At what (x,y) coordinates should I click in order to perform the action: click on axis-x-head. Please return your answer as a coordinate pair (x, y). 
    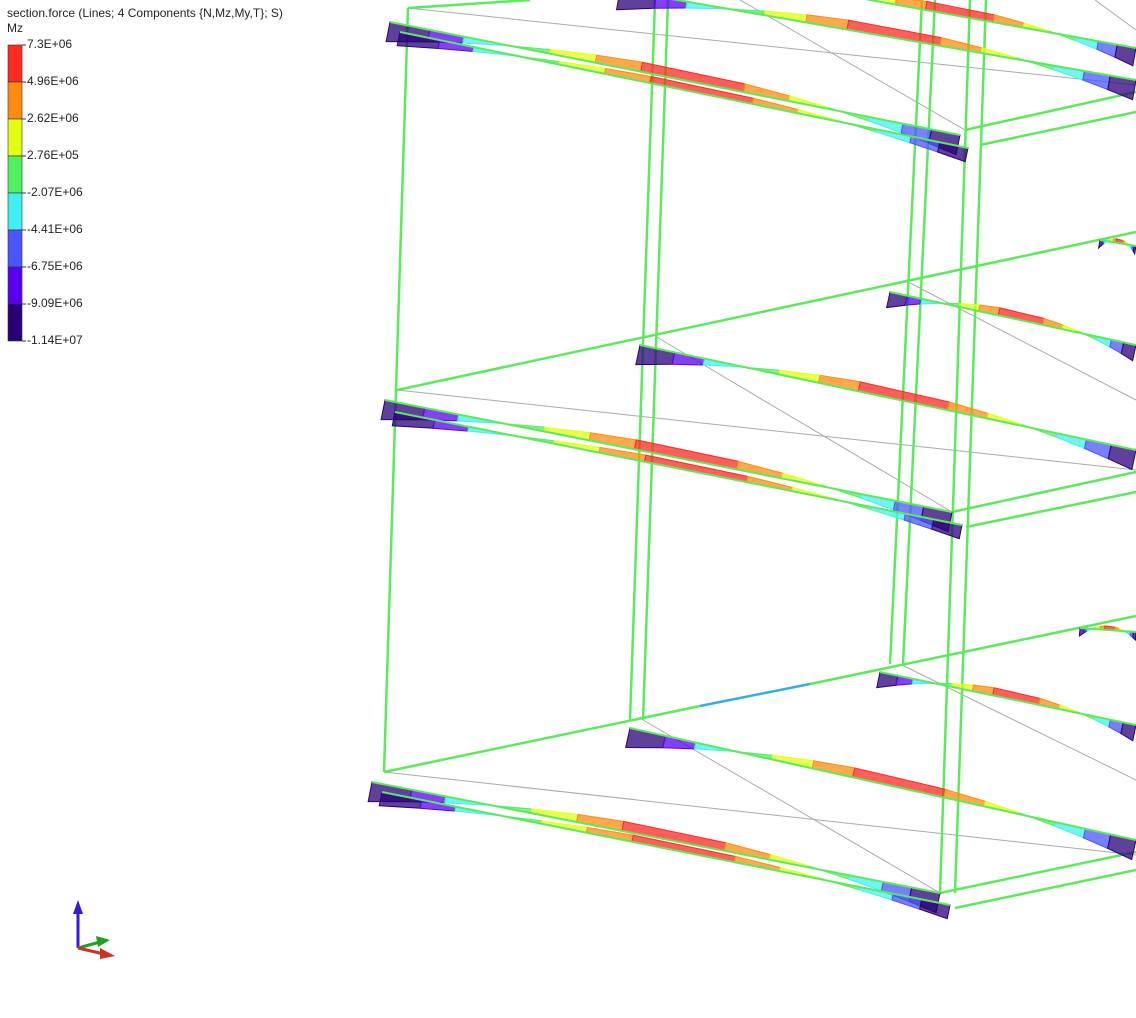
    Looking at the image, I should click on (107, 953).